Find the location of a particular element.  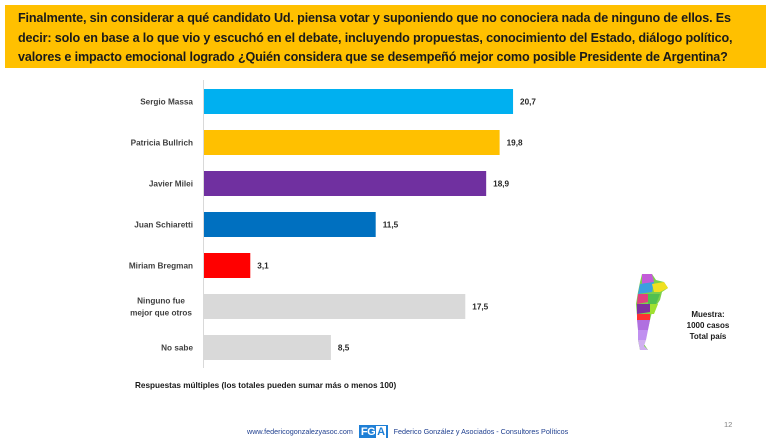

fga-logo: FG A is located at coordinates (373, 431).